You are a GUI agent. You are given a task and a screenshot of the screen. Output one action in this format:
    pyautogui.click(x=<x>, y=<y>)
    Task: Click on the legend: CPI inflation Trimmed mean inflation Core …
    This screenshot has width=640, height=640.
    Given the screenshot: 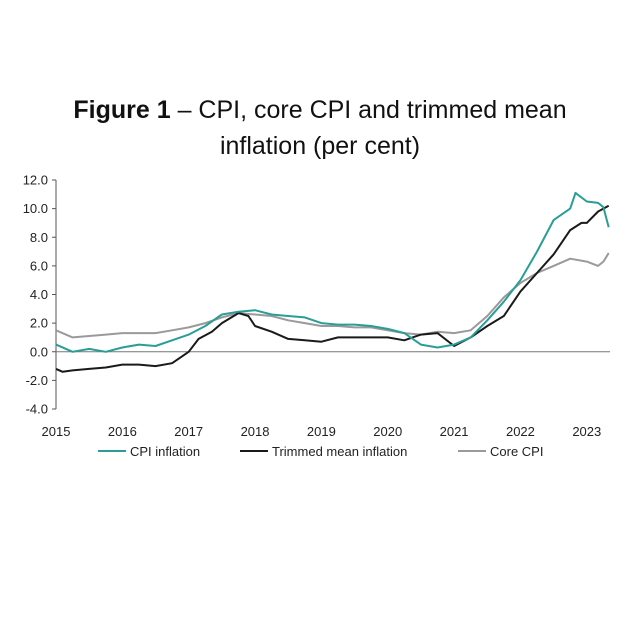 What is the action you would take?
    pyautogui.click(x=320, y=451)
    